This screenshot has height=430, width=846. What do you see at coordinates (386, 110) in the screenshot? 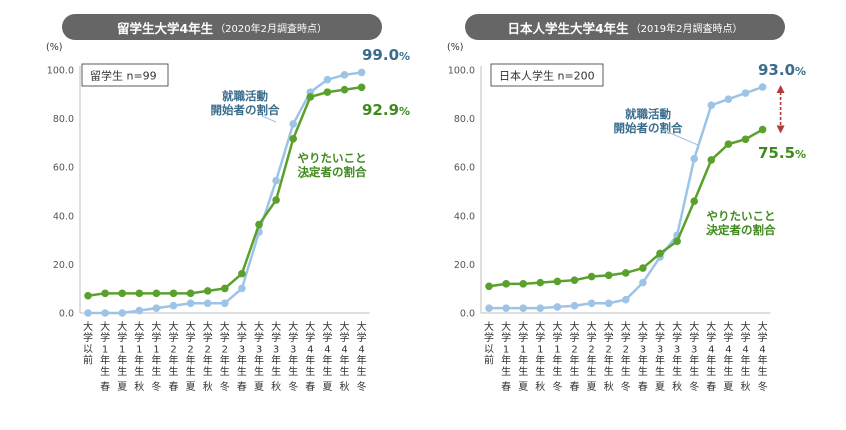
I see `end-value-label: 92.9%` at bounding box center [386, 110].